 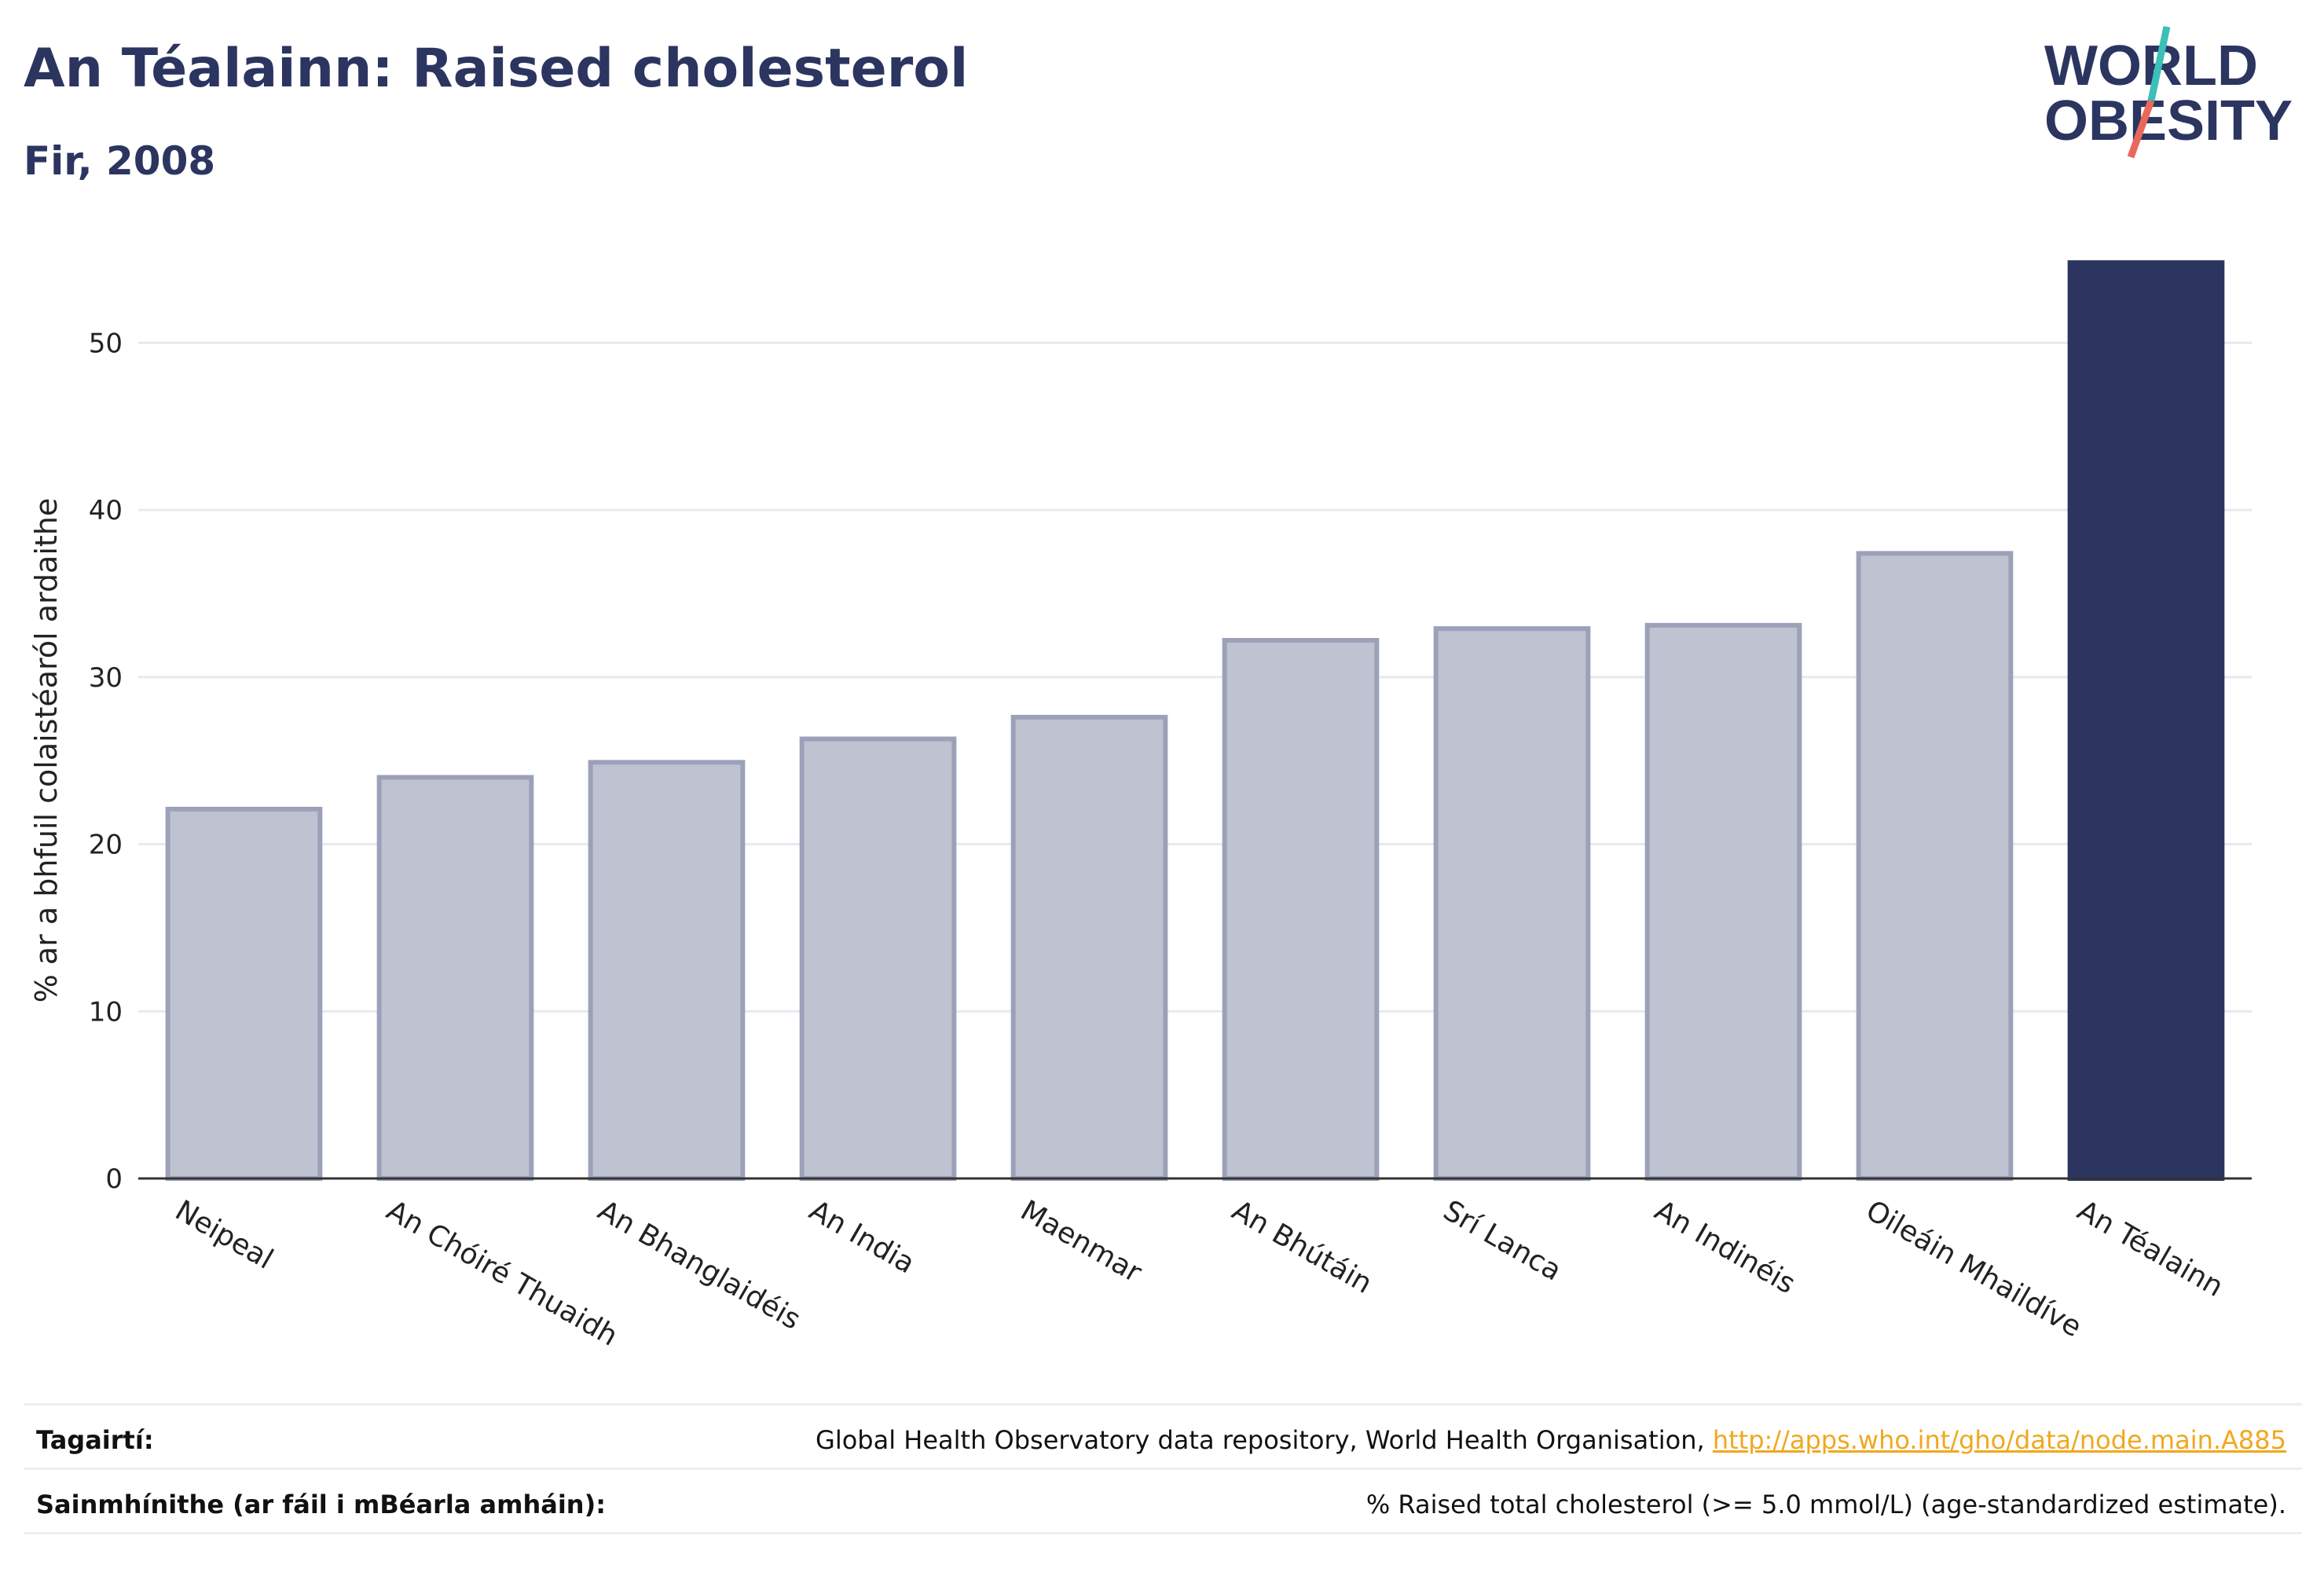 I want to click on y-tick-label: 20, so click(x=106, y=845).